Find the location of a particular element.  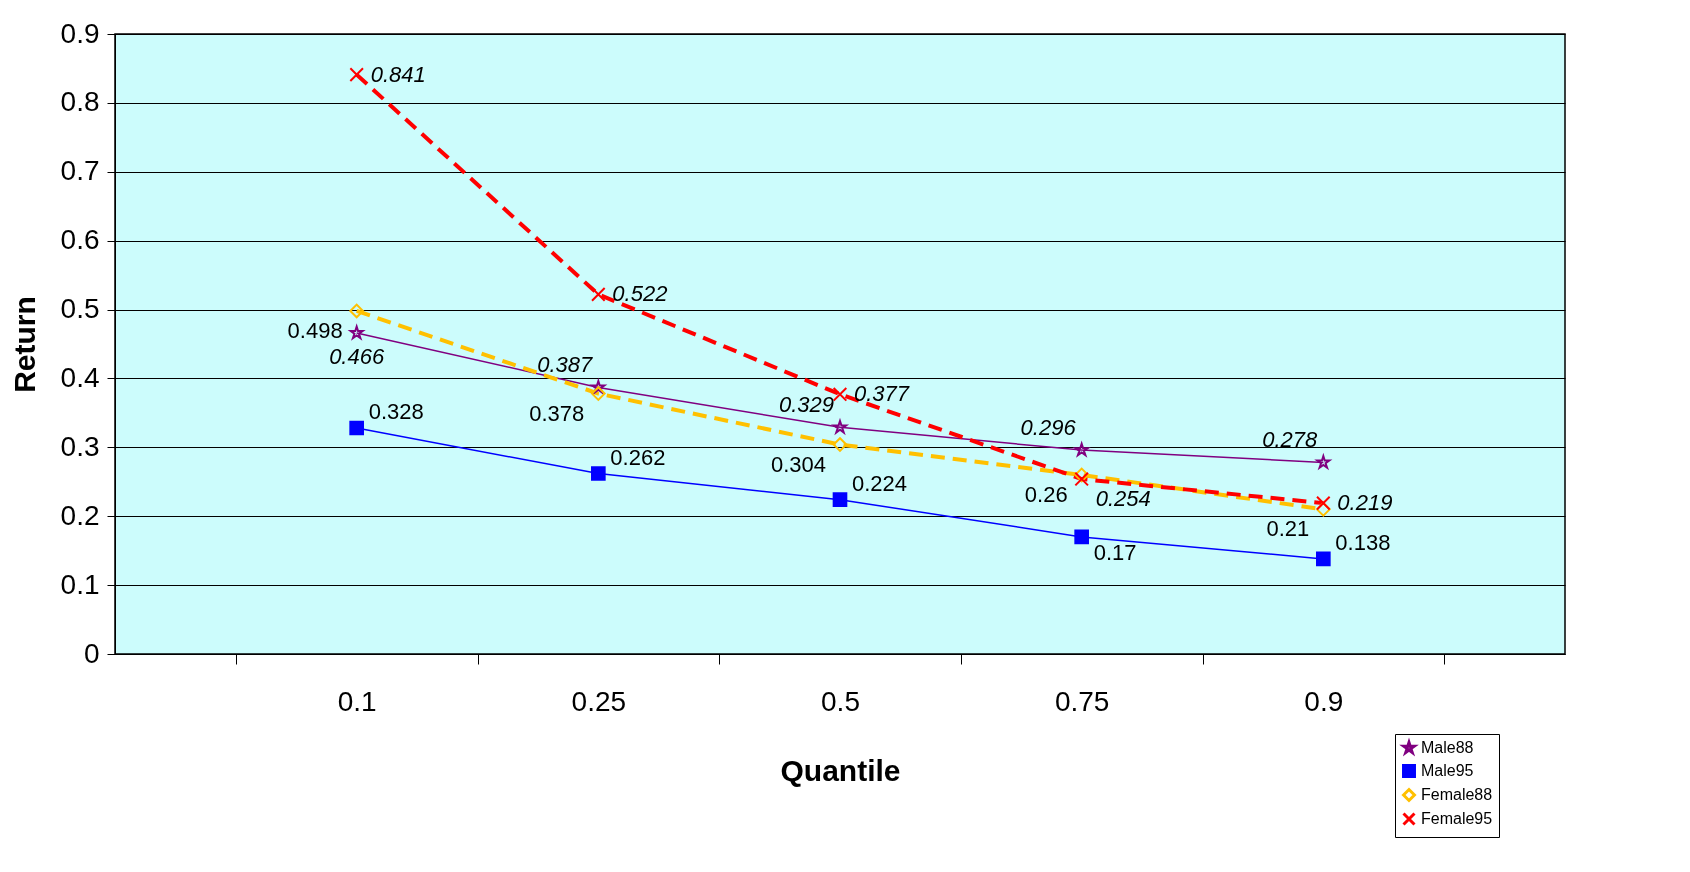

data-label: 0.378 is located at coordinates (557, 413).